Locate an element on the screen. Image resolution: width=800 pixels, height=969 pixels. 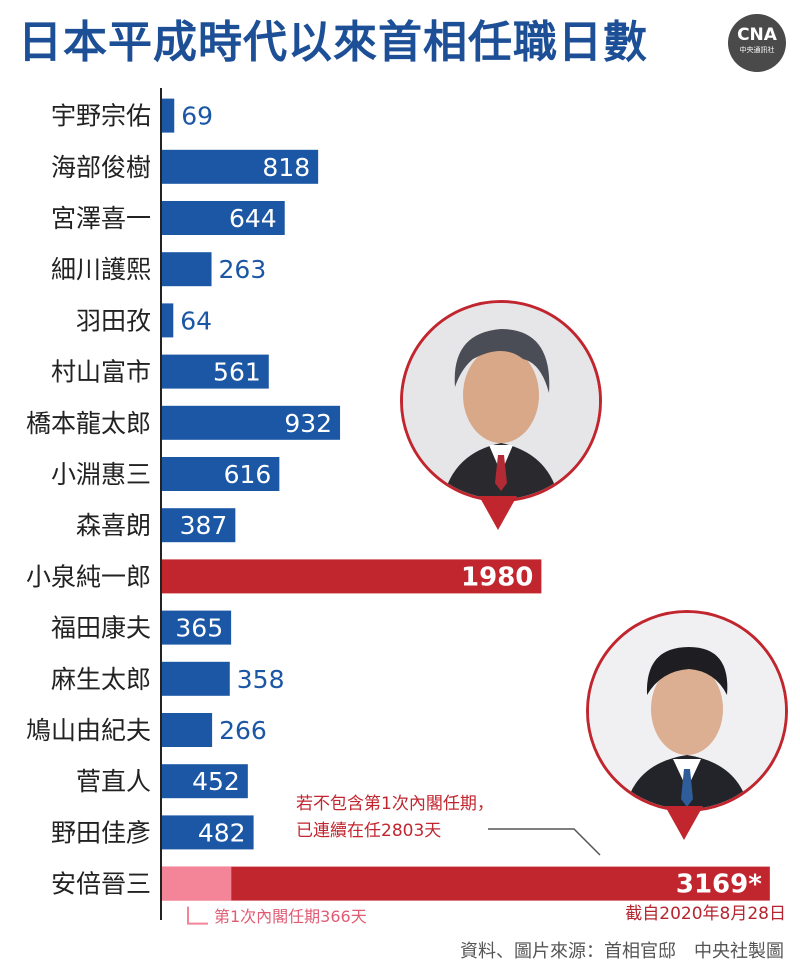
logo-subtext: 中央通訊社 is located at coordinates (757, 50).